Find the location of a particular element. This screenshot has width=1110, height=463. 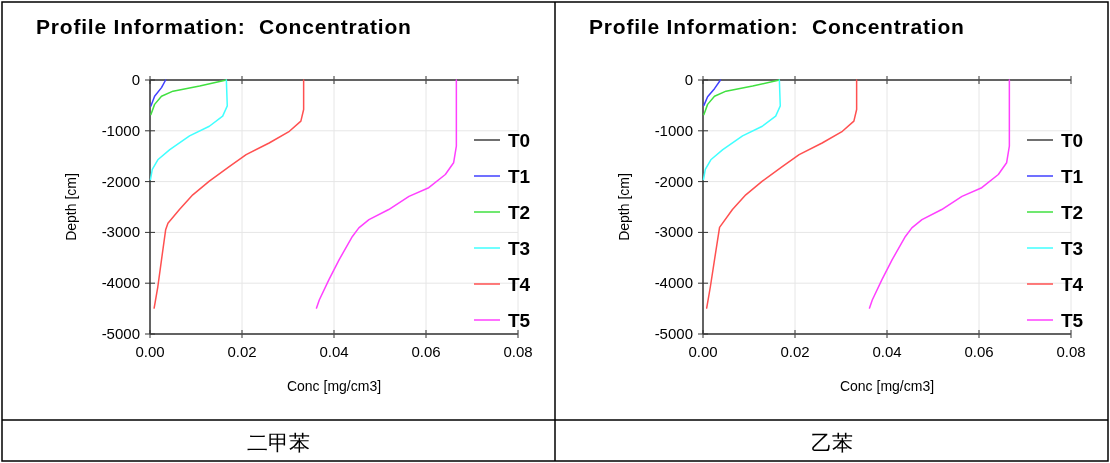

text: 二甲苯 is located at coordinates (278, 442).